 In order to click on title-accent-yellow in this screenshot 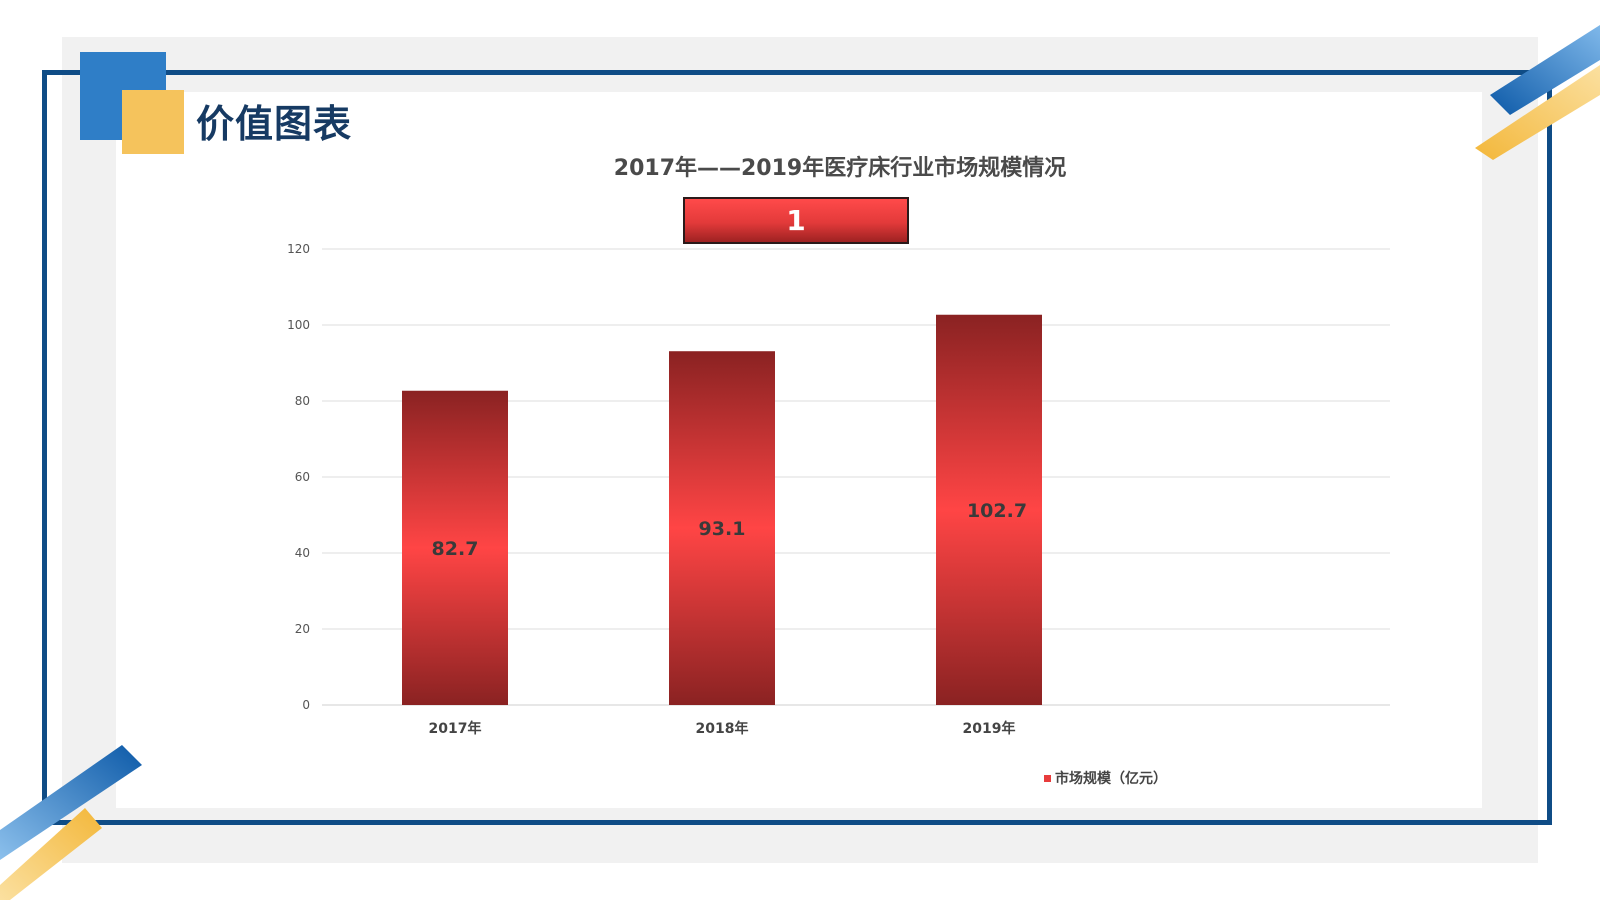, I will do `click(153, 122)`.